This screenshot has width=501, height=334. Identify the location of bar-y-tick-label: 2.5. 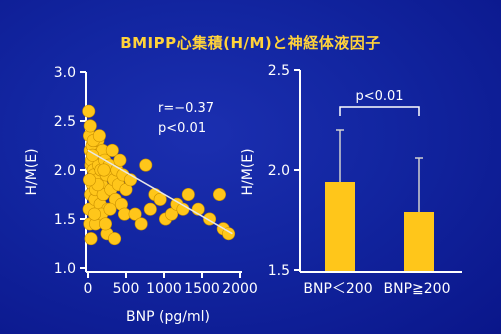
(279, 71).